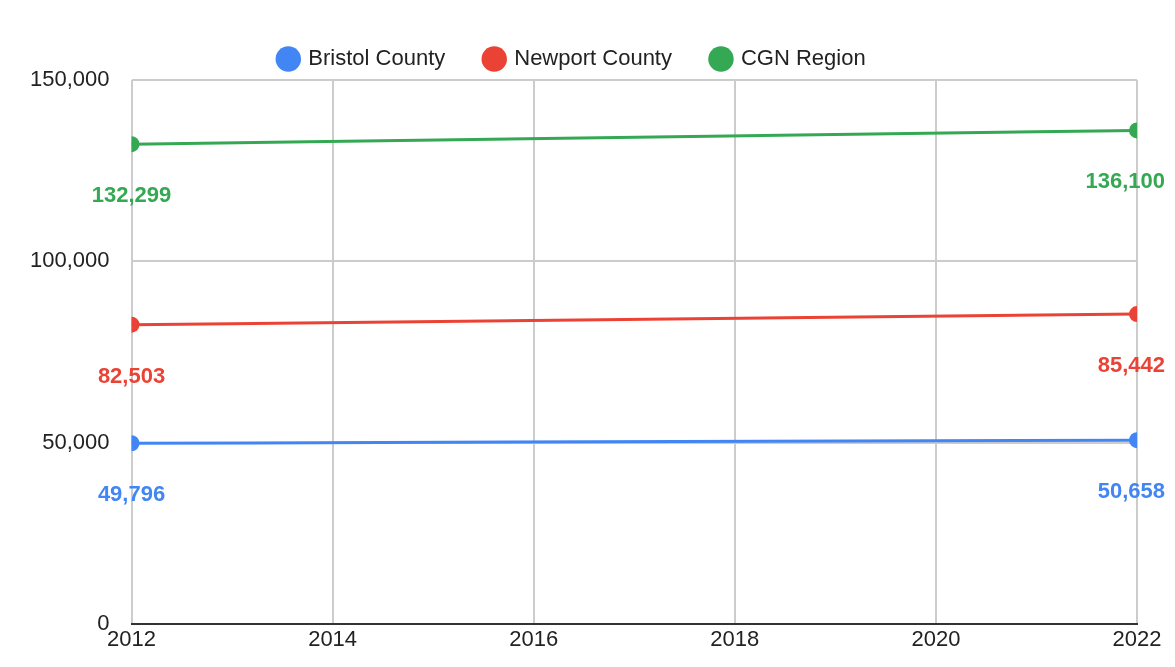  I want to click on x-tick-label: 2018, so click(735, 639).